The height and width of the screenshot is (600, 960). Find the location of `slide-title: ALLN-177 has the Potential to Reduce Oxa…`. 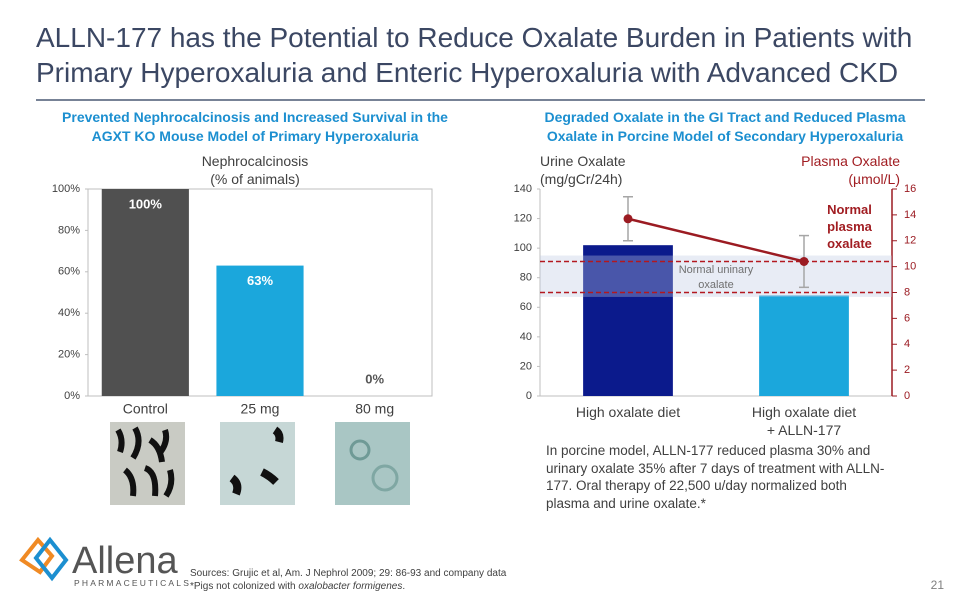

slide-title: ALLN-177 has the Potential to Reduce Oxa… is located at coordinates (474, 55).